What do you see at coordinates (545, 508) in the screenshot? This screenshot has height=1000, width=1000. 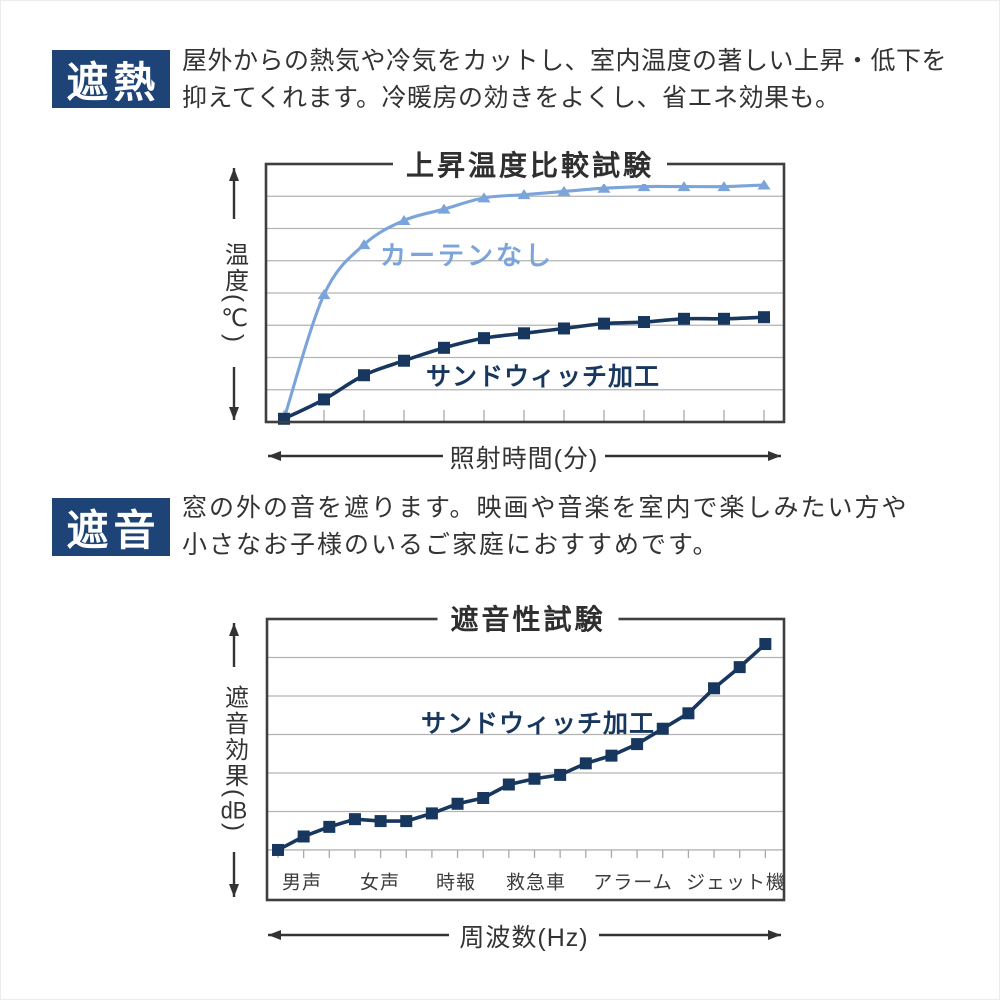 I see `sound-description-line-1: 窓の外の音を遮ります。映画や音楽を室内で楽しみたい方や` at bounding box center [545, 508].